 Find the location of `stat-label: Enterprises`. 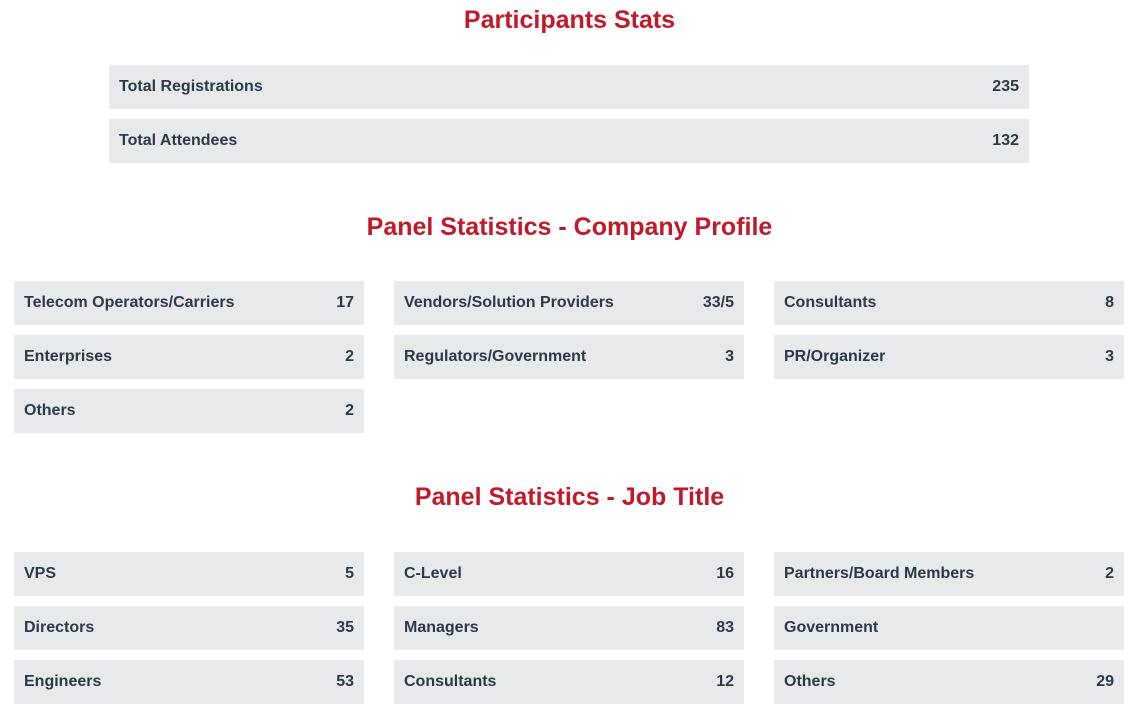

stat-label: Enterprises is located at coordinates (68, 356).